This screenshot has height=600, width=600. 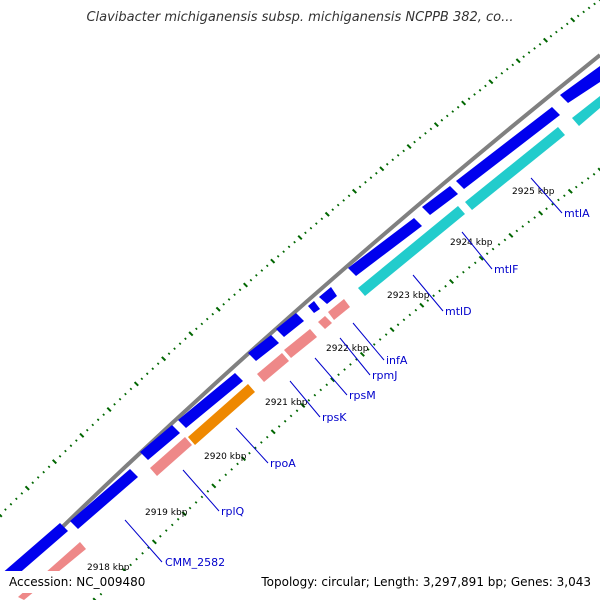 What do you see at coordinates (384, 375) in the screenshot?
I see `gene-label: rpmJ` at bounding box center [384, 375].